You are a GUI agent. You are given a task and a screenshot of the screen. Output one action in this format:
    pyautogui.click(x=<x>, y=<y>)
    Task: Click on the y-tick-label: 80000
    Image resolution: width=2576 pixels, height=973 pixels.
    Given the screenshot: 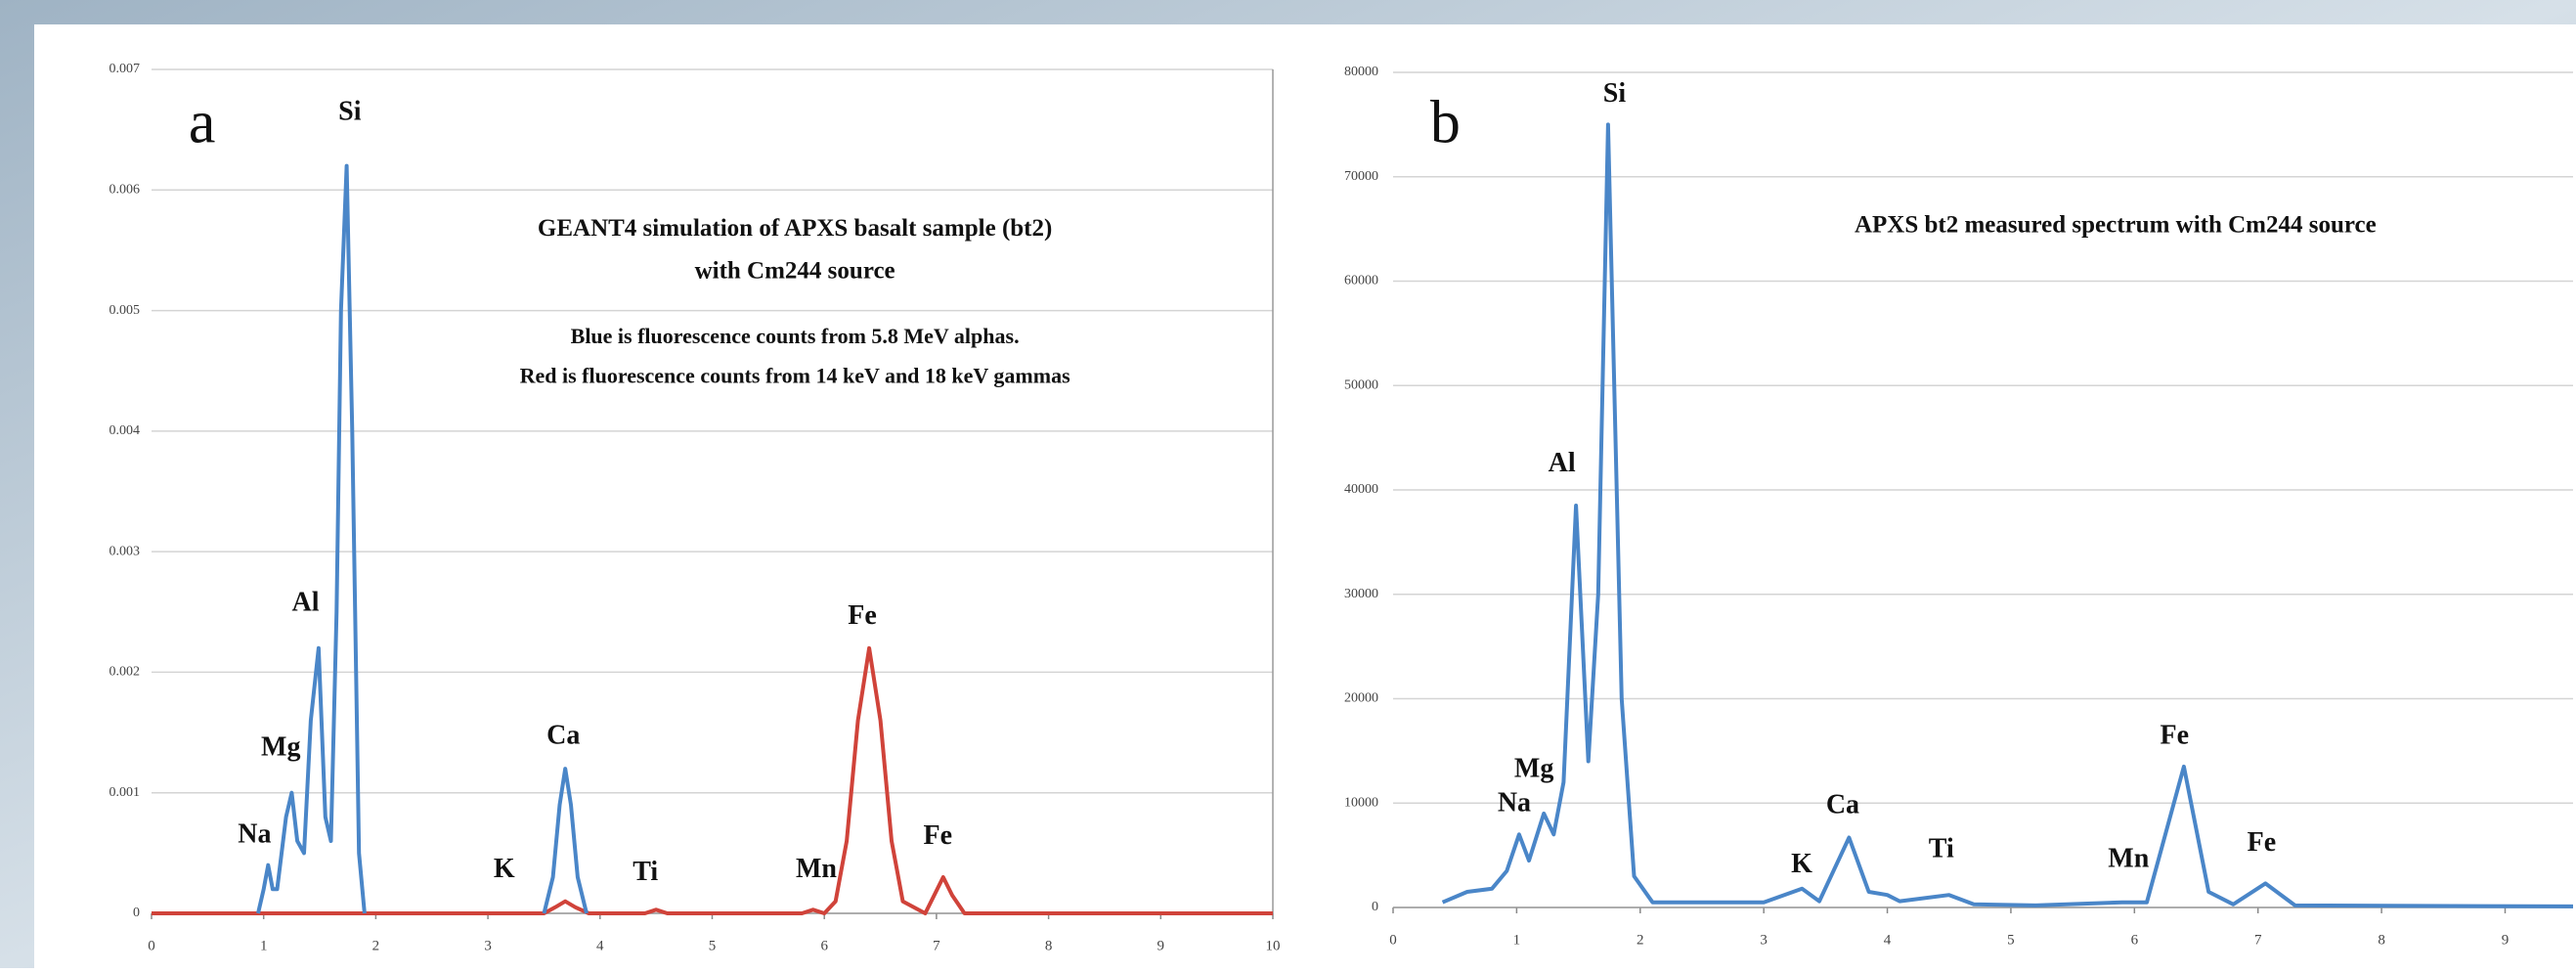 What is the action you would take?
    pyautogui.click(x=1361, y=72)
    